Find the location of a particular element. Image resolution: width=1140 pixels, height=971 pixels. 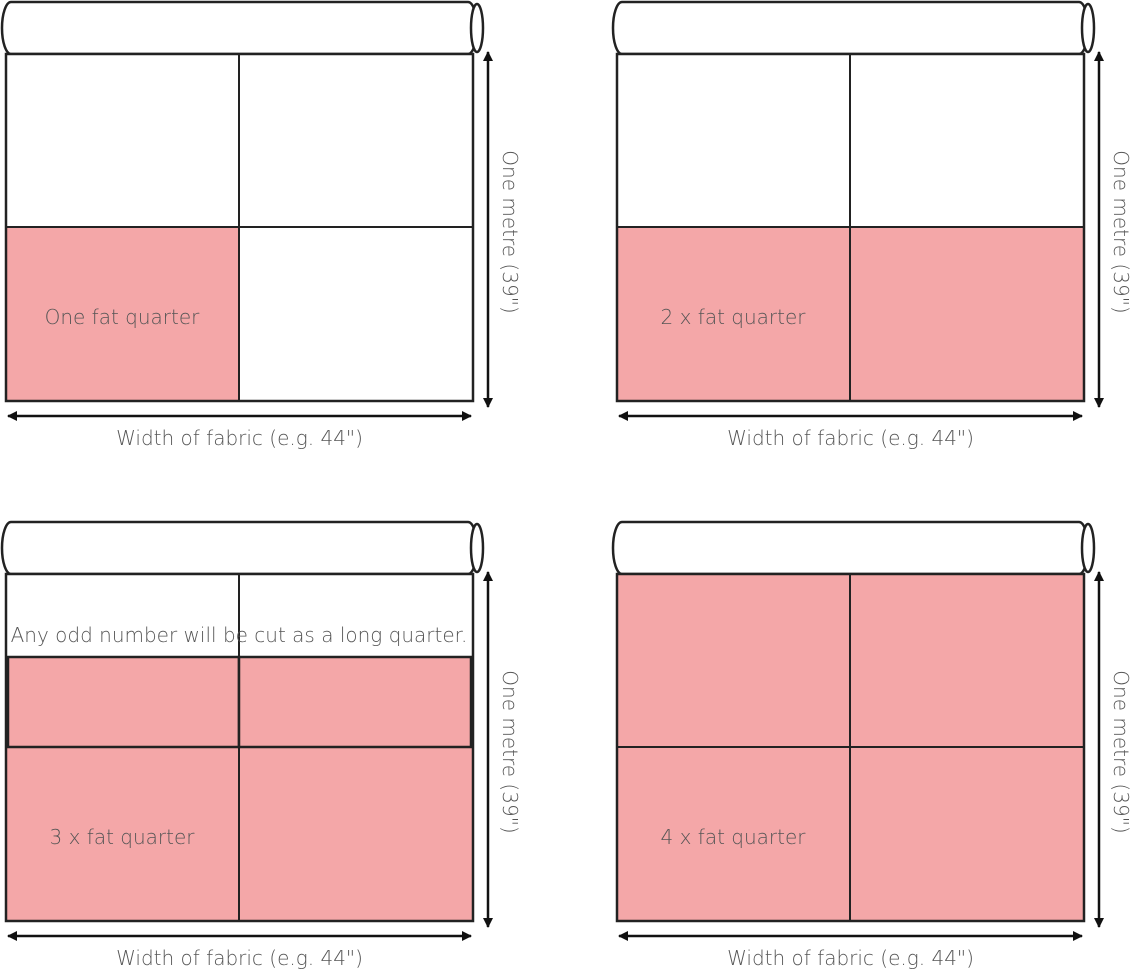

quadrant-label: 3 x fat quarter is located at coordinates (123, 837).